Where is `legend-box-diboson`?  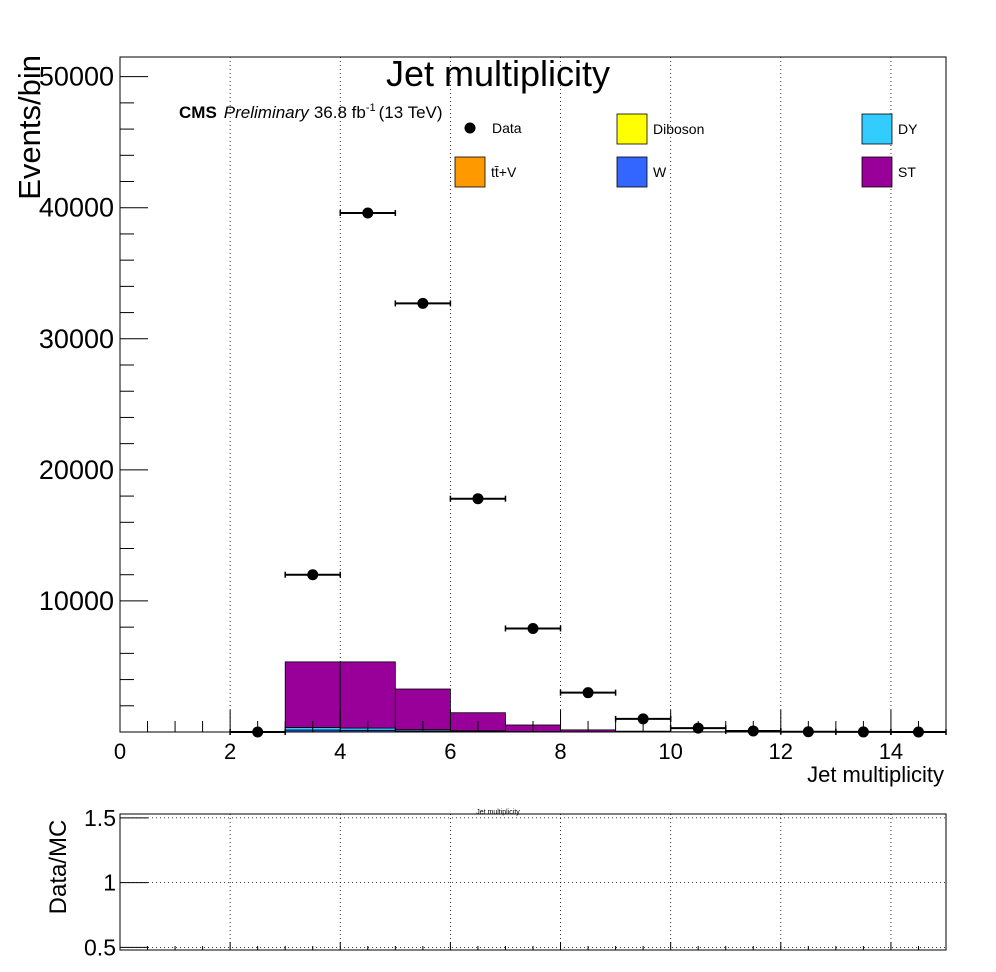 legend-box-diboson is located at coordinates (632, 129).